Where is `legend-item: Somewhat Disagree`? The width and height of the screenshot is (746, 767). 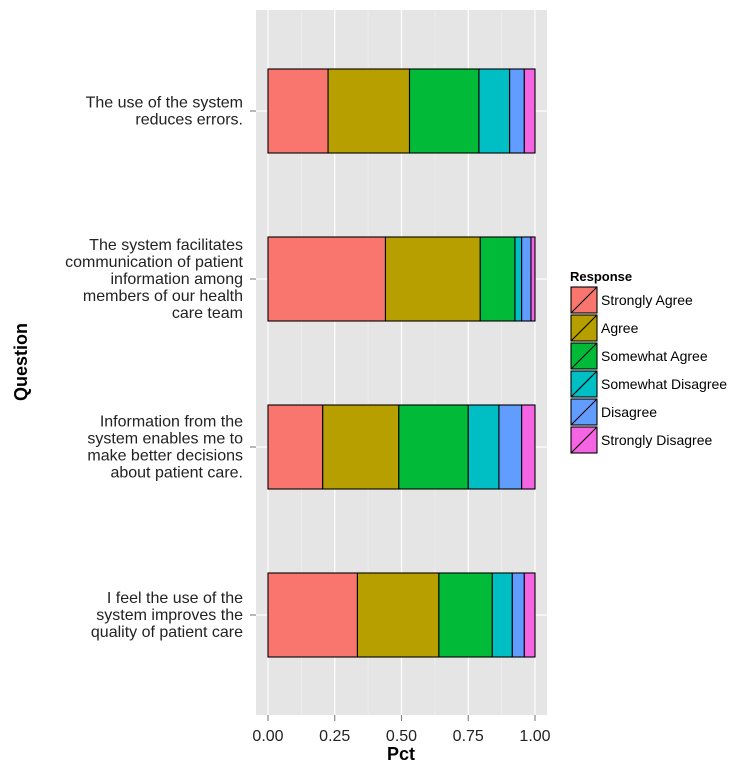
legend-item: Somewhat Disagree is located at coordinates (648, 384).